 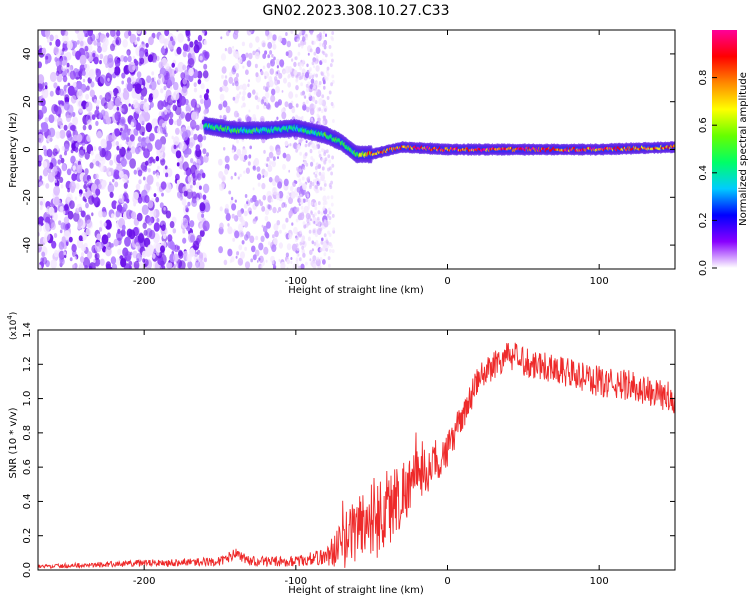 I want to click on y-tick-label: 0.4, so click(x=27, y=501).